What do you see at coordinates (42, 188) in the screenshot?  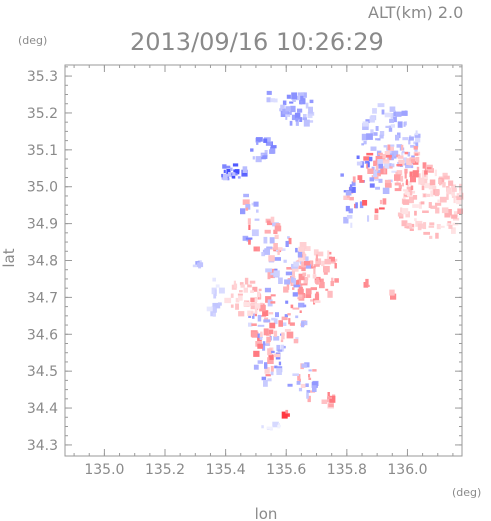 I see `y-tick-label: 35.0` at bounding box center [42, 188].